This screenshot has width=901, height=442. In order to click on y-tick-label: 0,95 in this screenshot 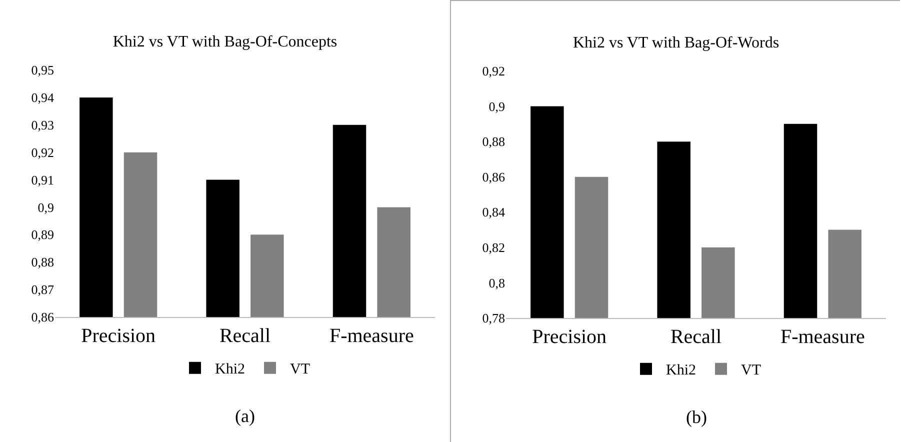, I will do `click(42, 70)`.